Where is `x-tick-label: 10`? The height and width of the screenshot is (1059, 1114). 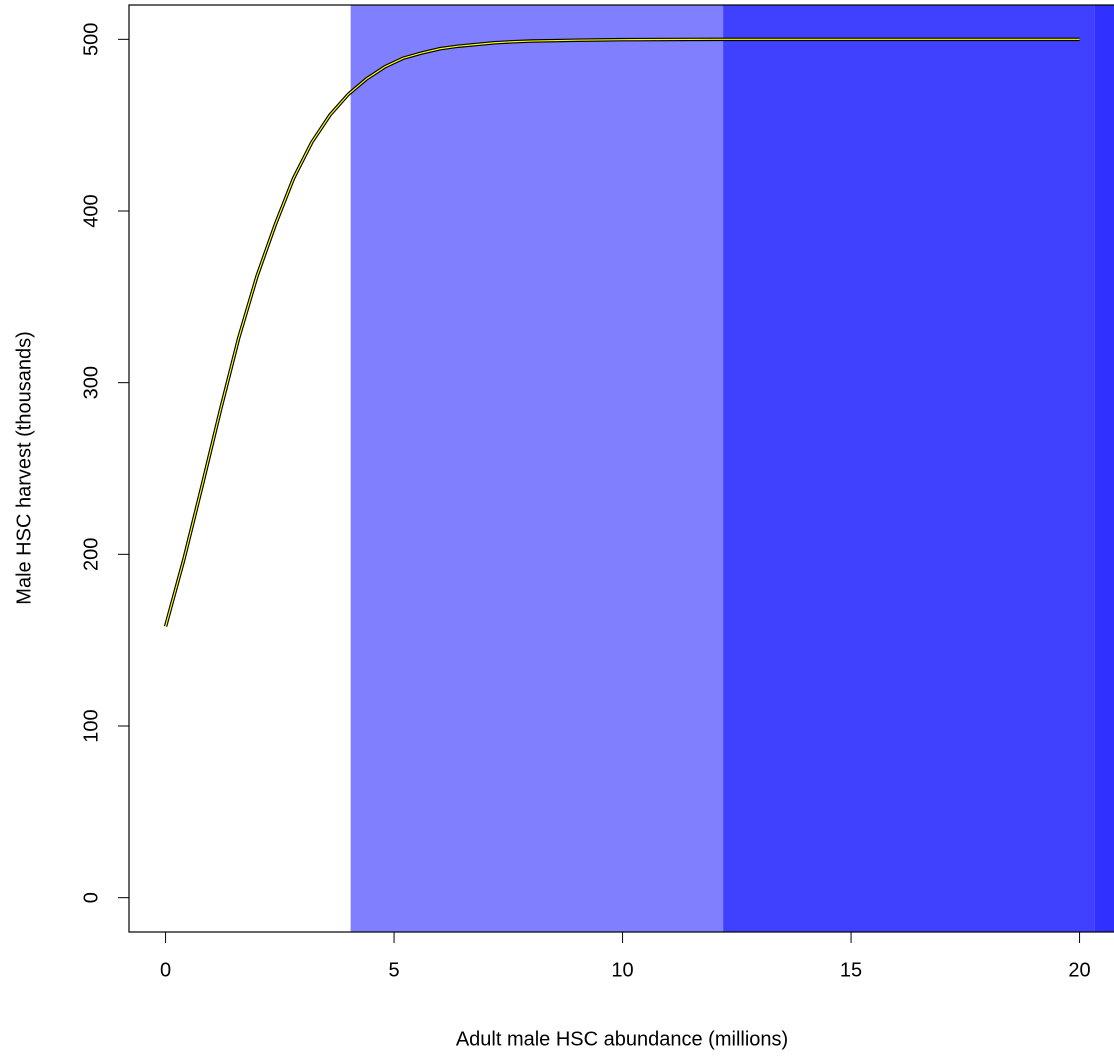 x-tick-label: 10 is located at coordinates (622, 970).